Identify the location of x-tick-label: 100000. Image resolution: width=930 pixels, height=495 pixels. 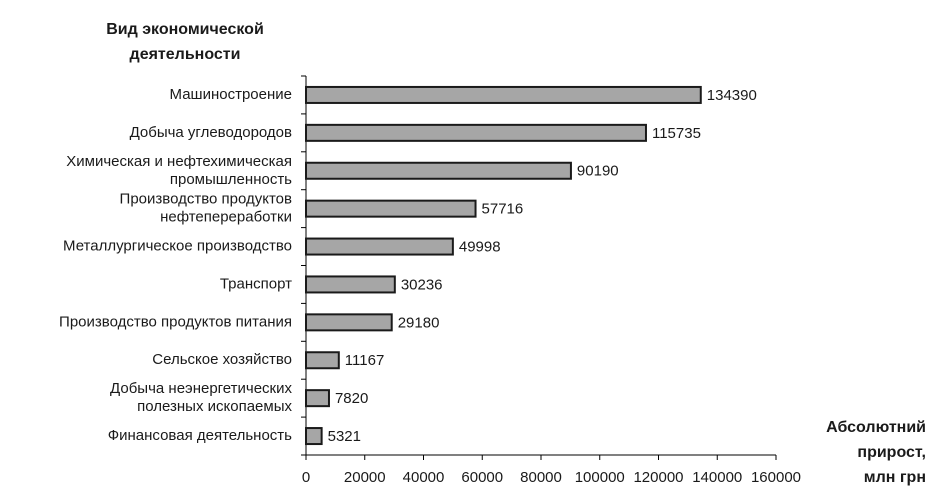
(600, 477).